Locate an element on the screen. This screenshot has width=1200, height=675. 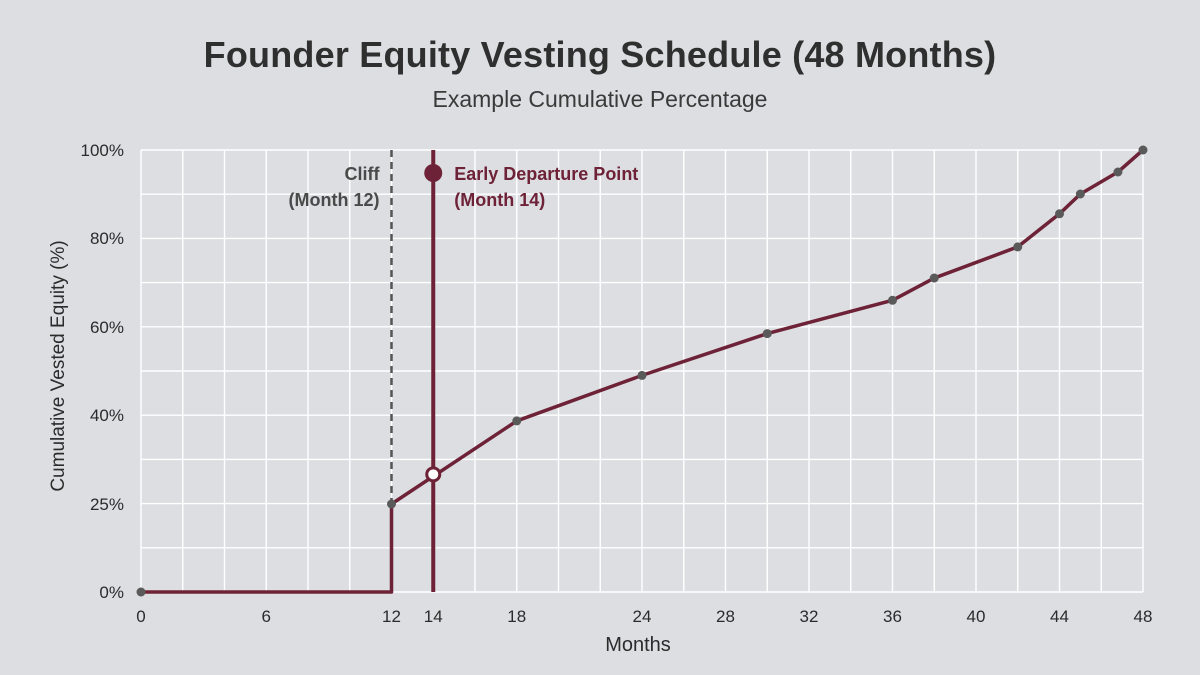
x-tick-label: 0 is located at coordinates (140, 616).